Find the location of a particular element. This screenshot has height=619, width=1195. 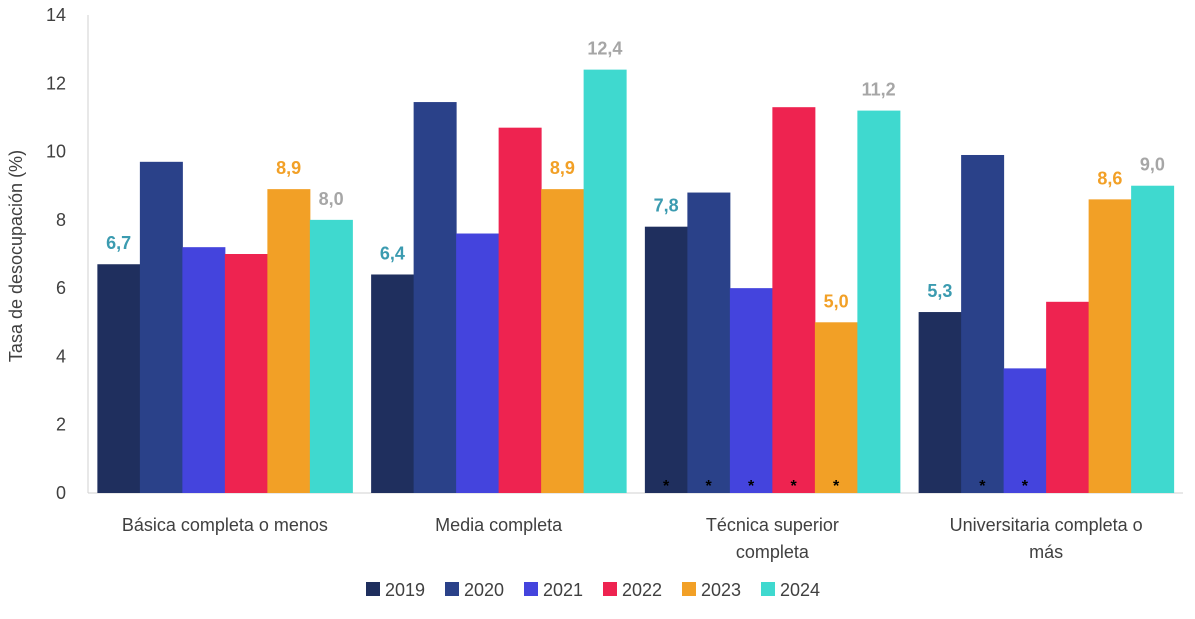

y-tick-label: 10 is located at coordinates (56, 152).